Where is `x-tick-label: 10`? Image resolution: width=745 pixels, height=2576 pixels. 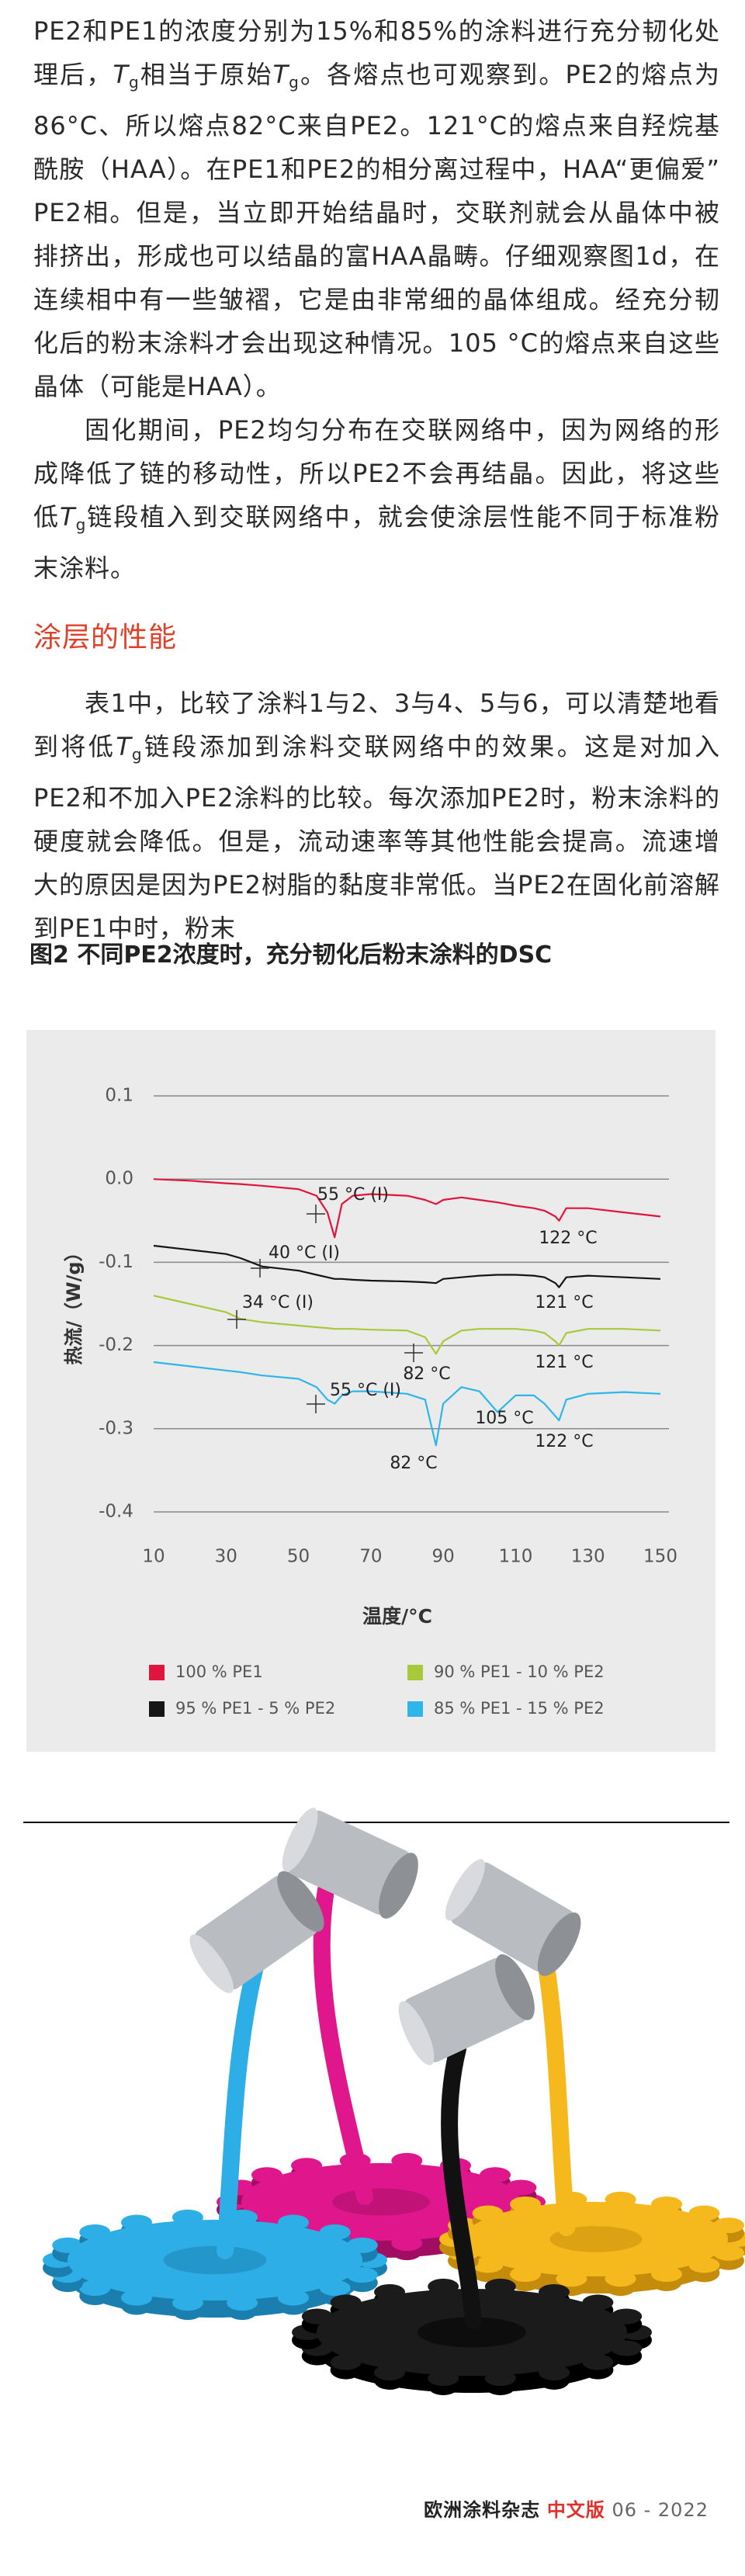
x-tick-label: 10 is located at coordinates (153, 1557).